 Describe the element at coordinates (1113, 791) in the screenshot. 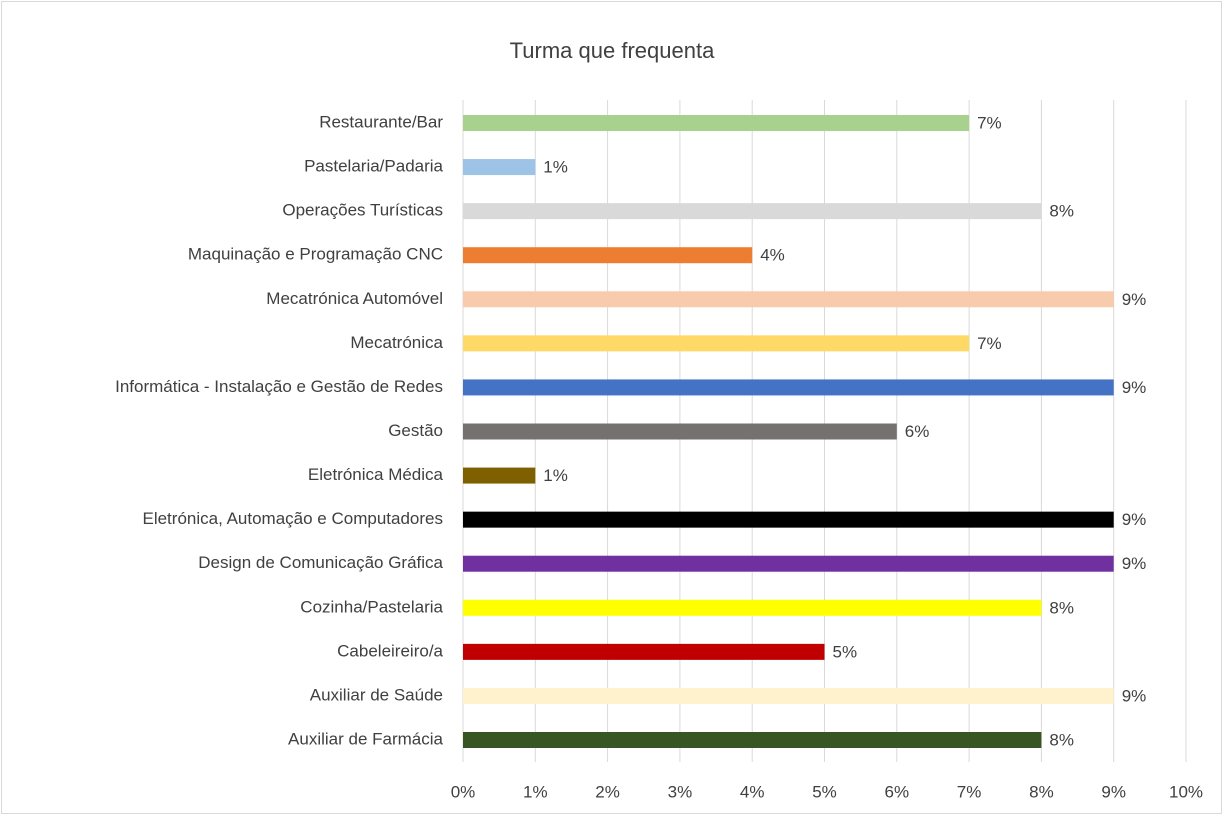

I see `x-tick-label: 9%` at that location.